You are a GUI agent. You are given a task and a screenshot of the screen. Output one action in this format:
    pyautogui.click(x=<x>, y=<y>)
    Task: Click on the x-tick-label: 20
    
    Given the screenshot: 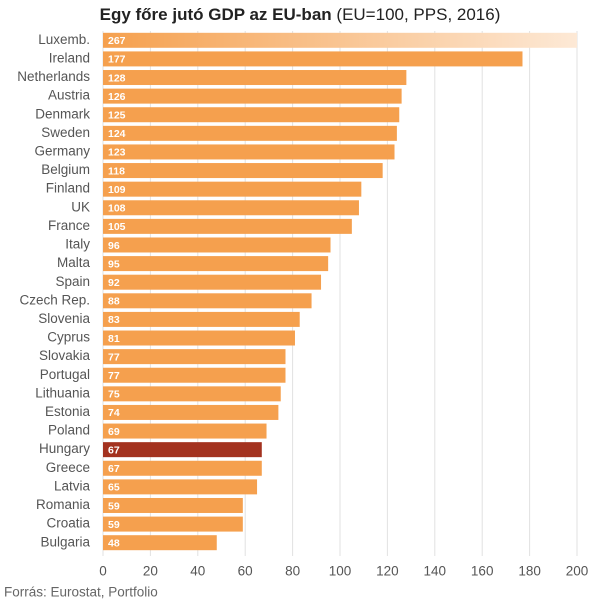 What is the action you would take?
    pyautogui.click(x=150, y=571)
    